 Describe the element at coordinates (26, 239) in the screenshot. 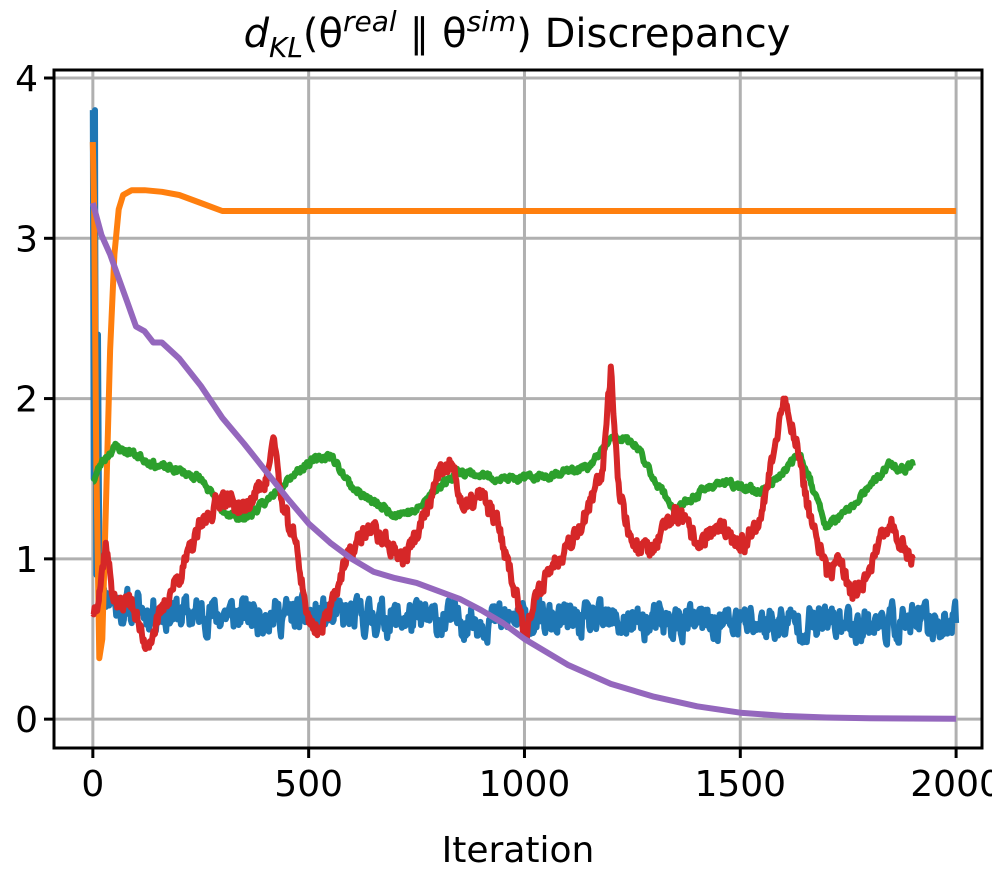

I see `y-tick-label: 3` at that location.